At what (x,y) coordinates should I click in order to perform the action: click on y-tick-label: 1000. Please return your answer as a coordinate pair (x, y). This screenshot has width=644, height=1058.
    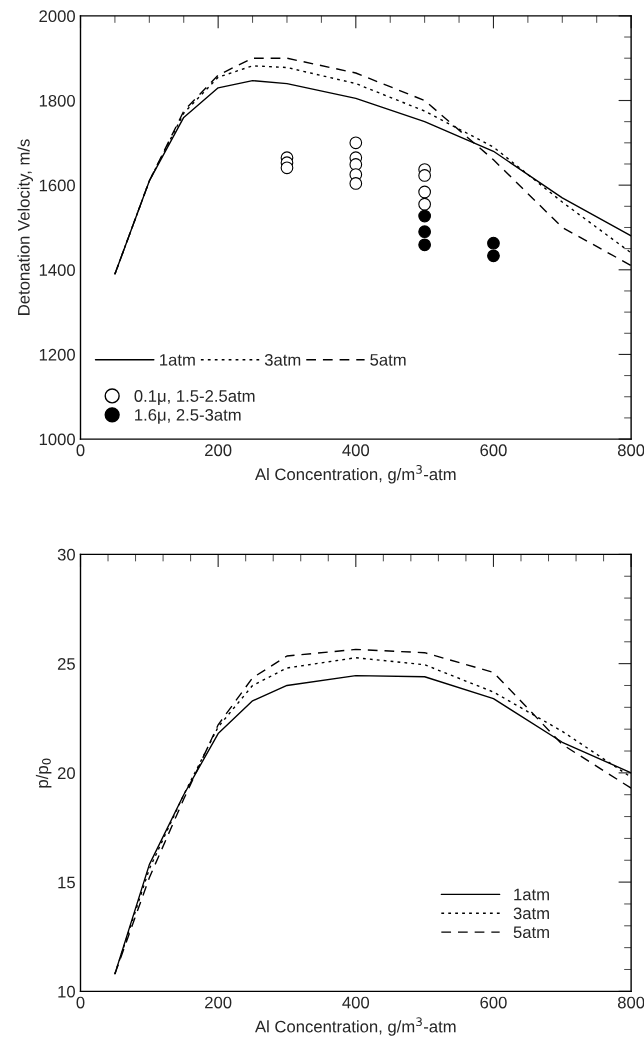
    Looking at the image, I should click on (57, 439).